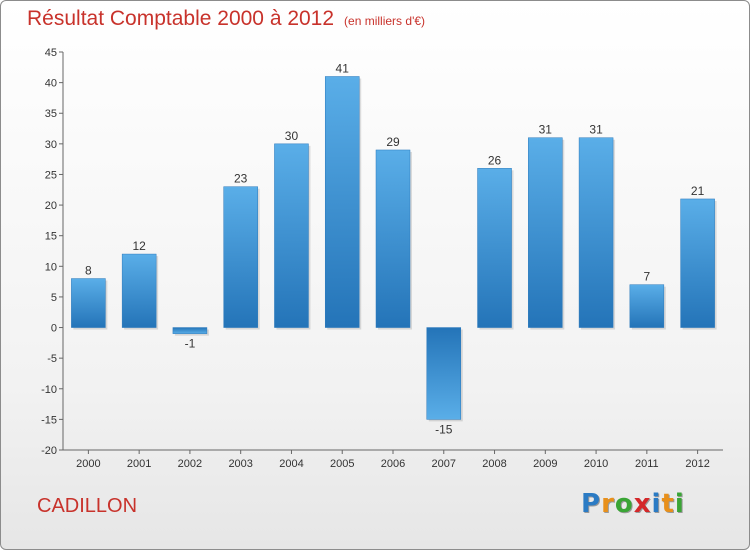  What do you see at coordinates (495, 160) in the screenshot?
I see `data-label: 26` at bounding box center [495, 160].